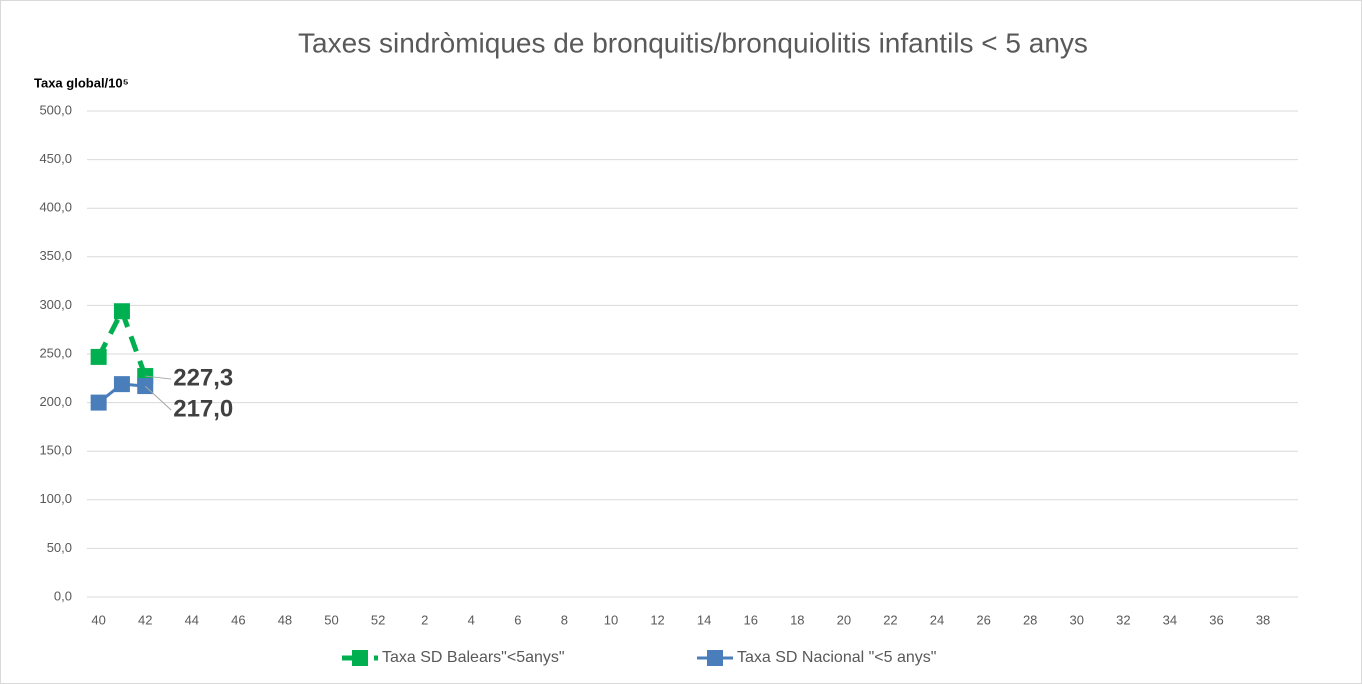 The height and width of the screenshot is (684, 1362). I want to click on y-tick-label: 50,0, so click(59, 547).